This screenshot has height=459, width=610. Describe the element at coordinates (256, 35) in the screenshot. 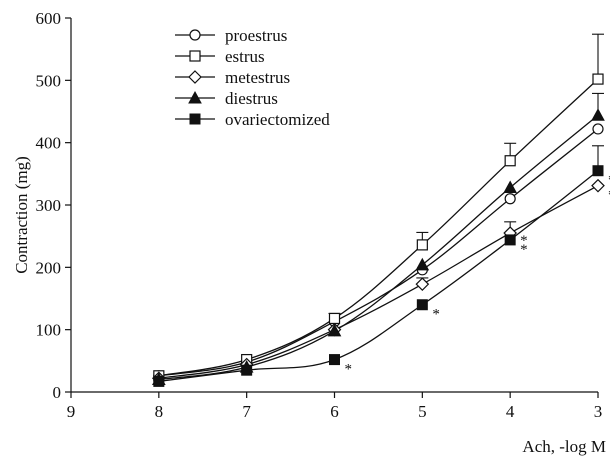

I see `legend-label-proestrus: proestrus` at that location.